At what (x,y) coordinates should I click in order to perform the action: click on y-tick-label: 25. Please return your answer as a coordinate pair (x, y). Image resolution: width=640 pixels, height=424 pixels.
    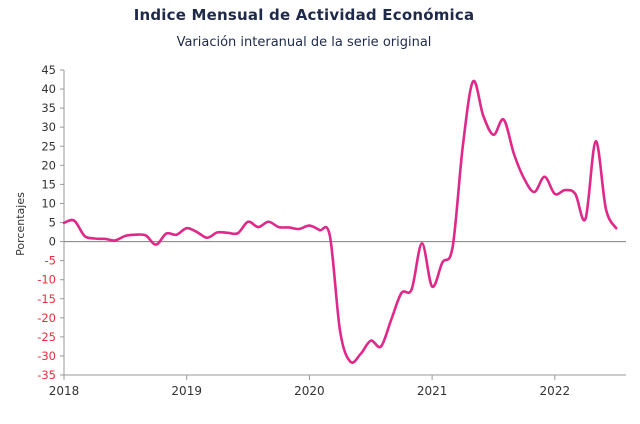
    Looking at the image, I should click on (48, 146).